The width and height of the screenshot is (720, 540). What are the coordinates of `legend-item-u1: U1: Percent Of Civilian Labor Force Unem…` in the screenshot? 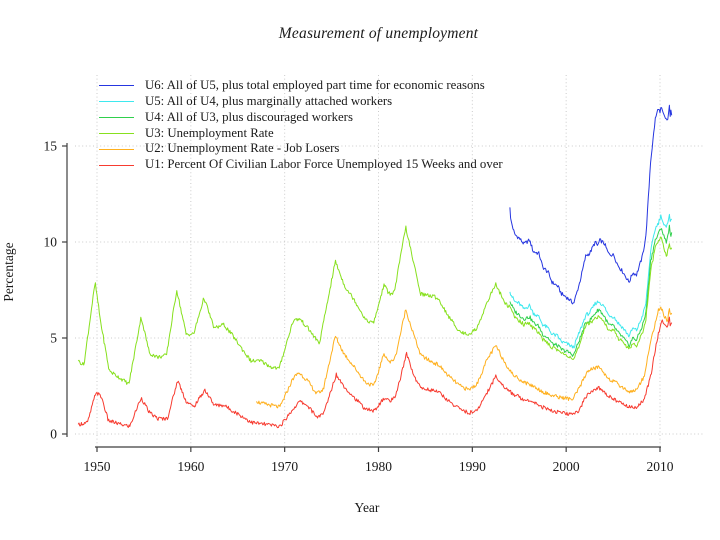 It's located at (301, 165).